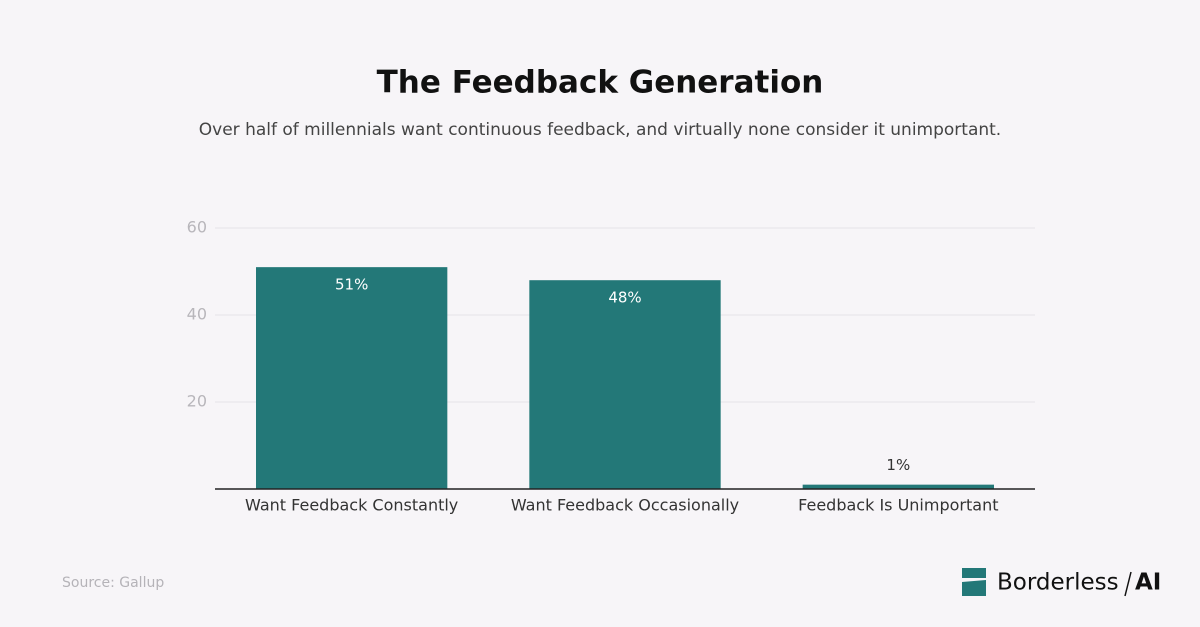 This screenshot has height=627, width=1200. Describe the element at coordinates (1128, 584) in the screenshot. I see `brand-divider` at that location.